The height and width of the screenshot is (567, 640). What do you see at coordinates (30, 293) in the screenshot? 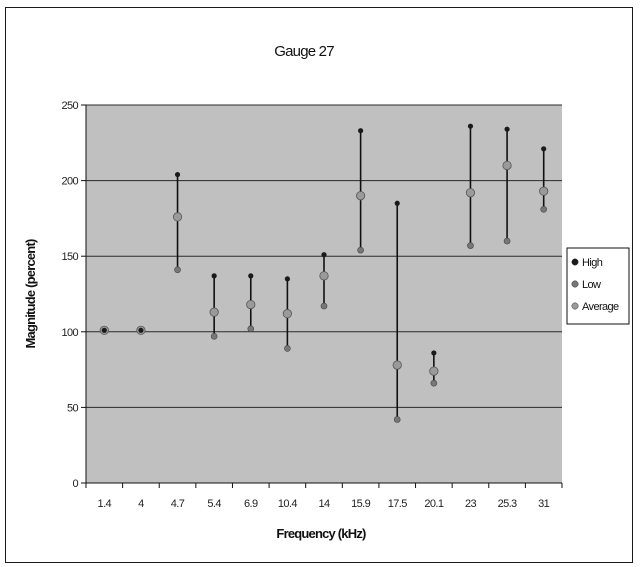
I see `y-axis-title: Magnitude (percent)` at bounding box center [30, 293].